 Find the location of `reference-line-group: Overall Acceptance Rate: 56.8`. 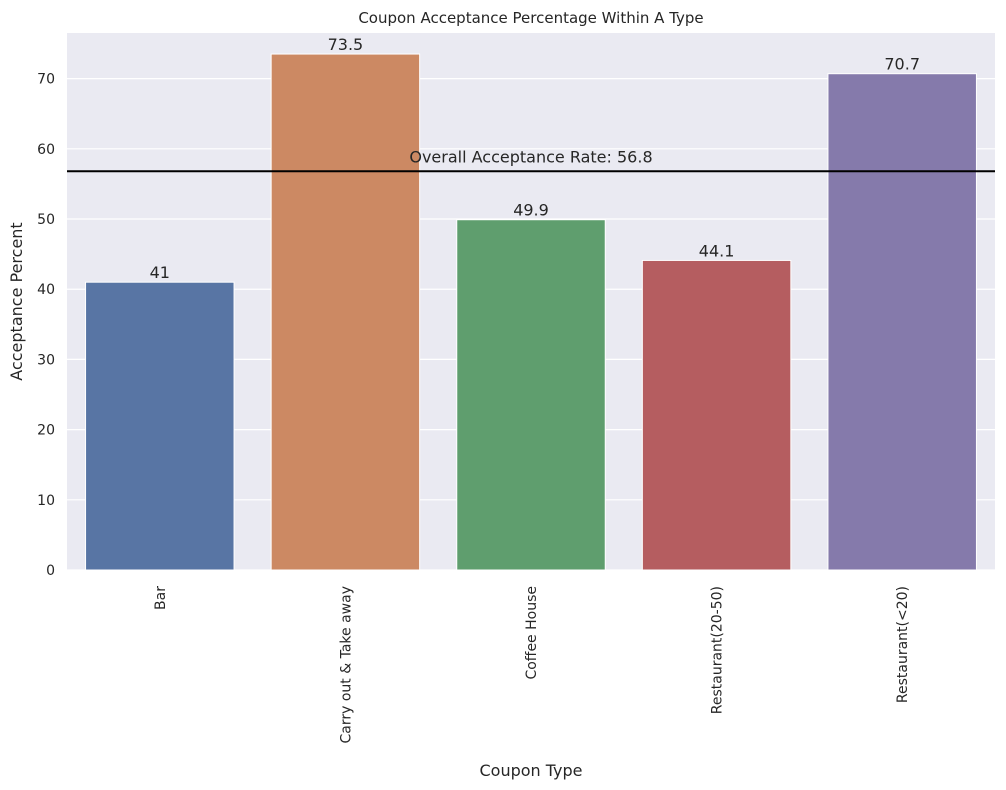

reference-line-group: Overall Acceptance Rate: 56.8 is located at coordinates (531, 160).